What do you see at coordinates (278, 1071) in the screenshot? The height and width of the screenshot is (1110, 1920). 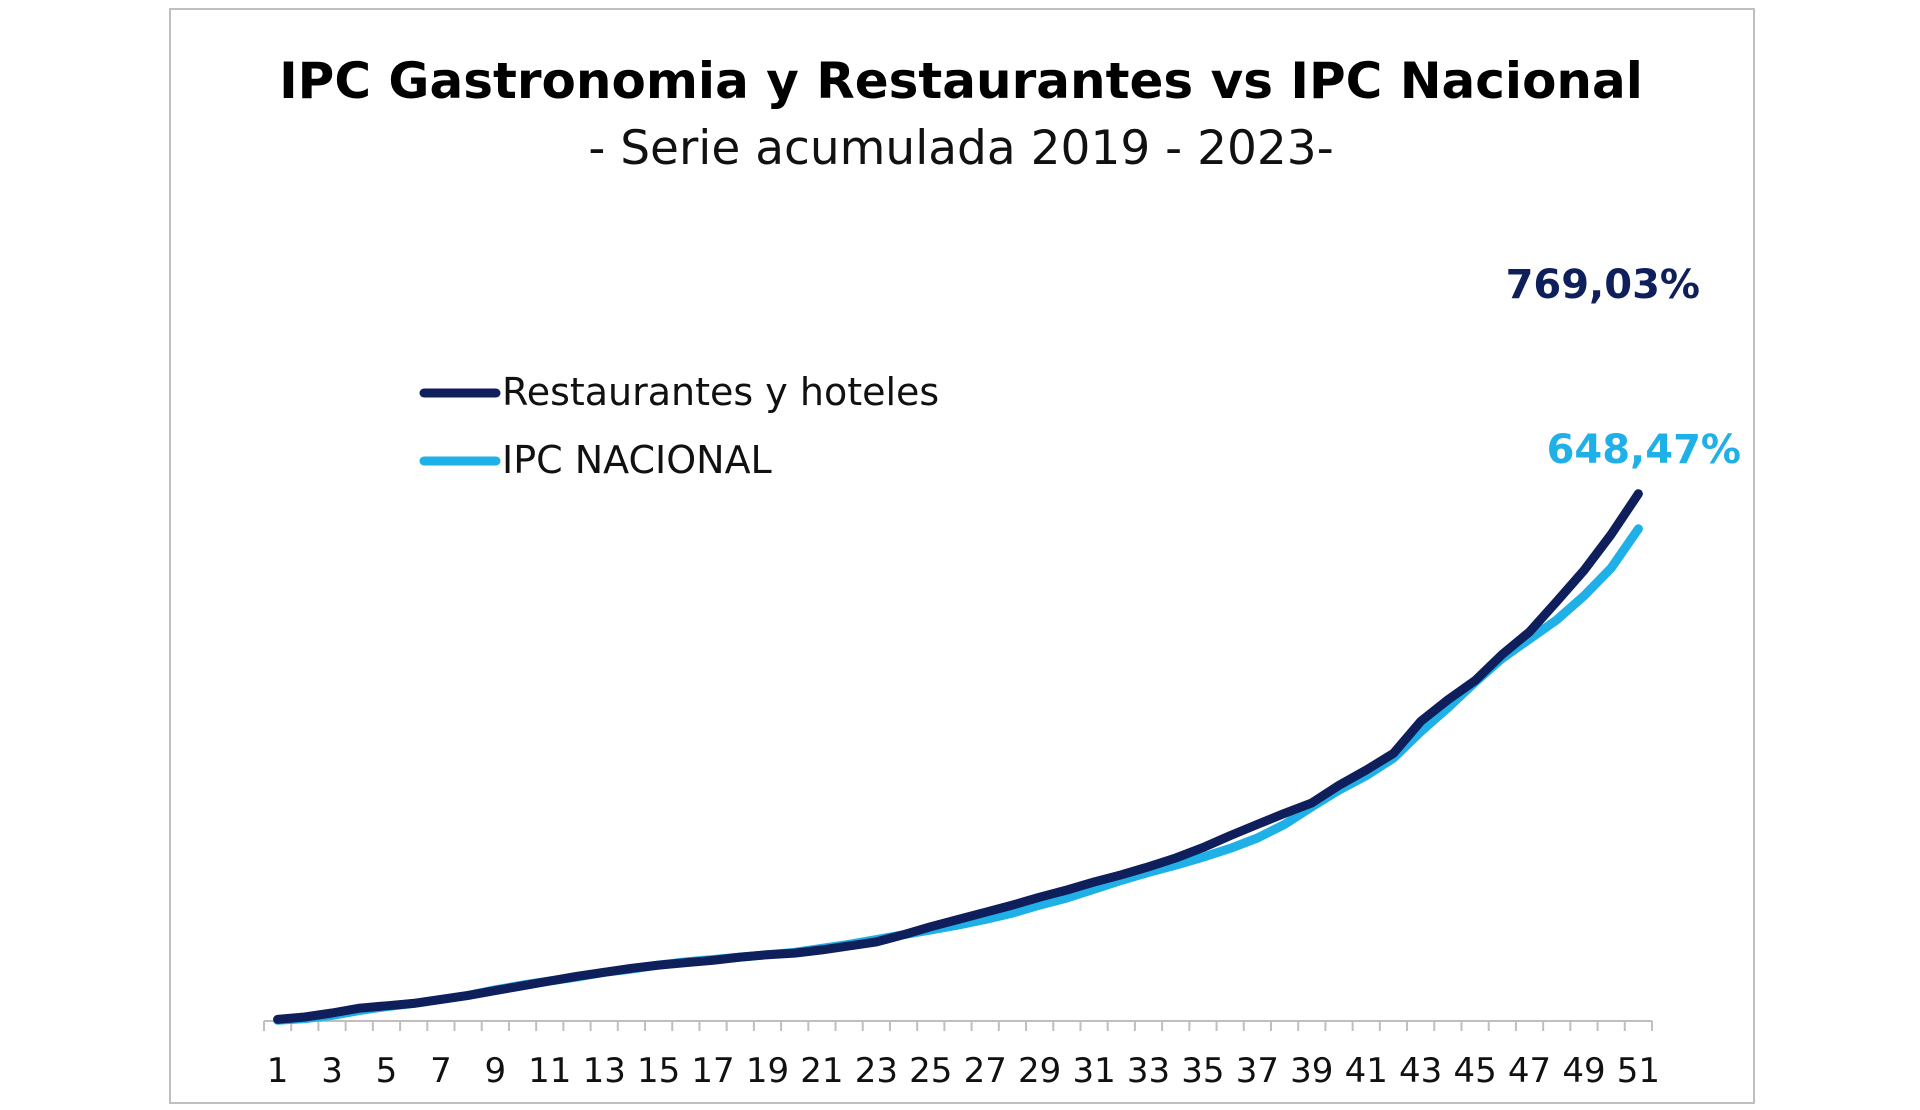 I see `x-tick-label: 1` at bounding box center [278, 1071].